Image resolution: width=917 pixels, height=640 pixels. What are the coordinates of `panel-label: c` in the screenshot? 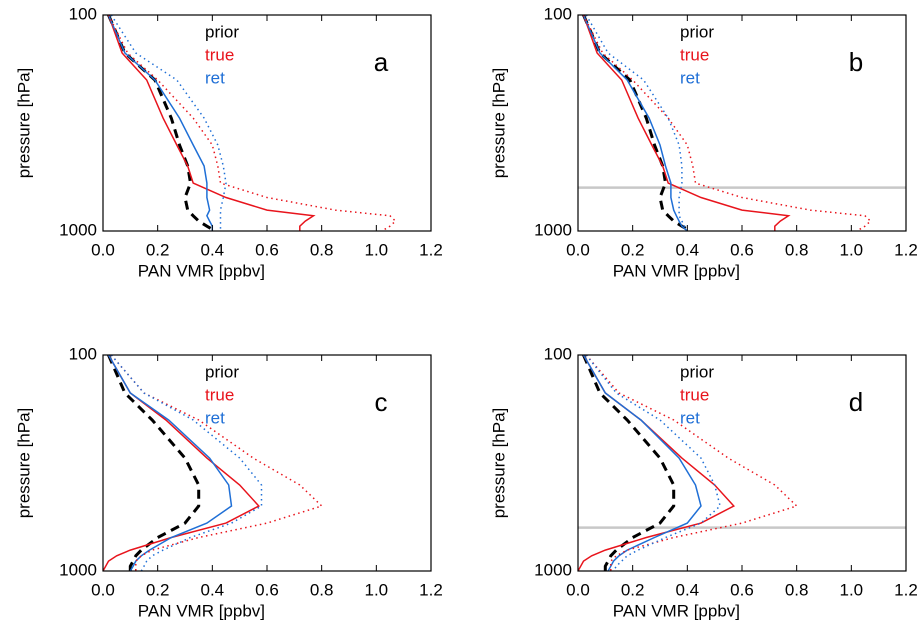 It's located at (381, 402).